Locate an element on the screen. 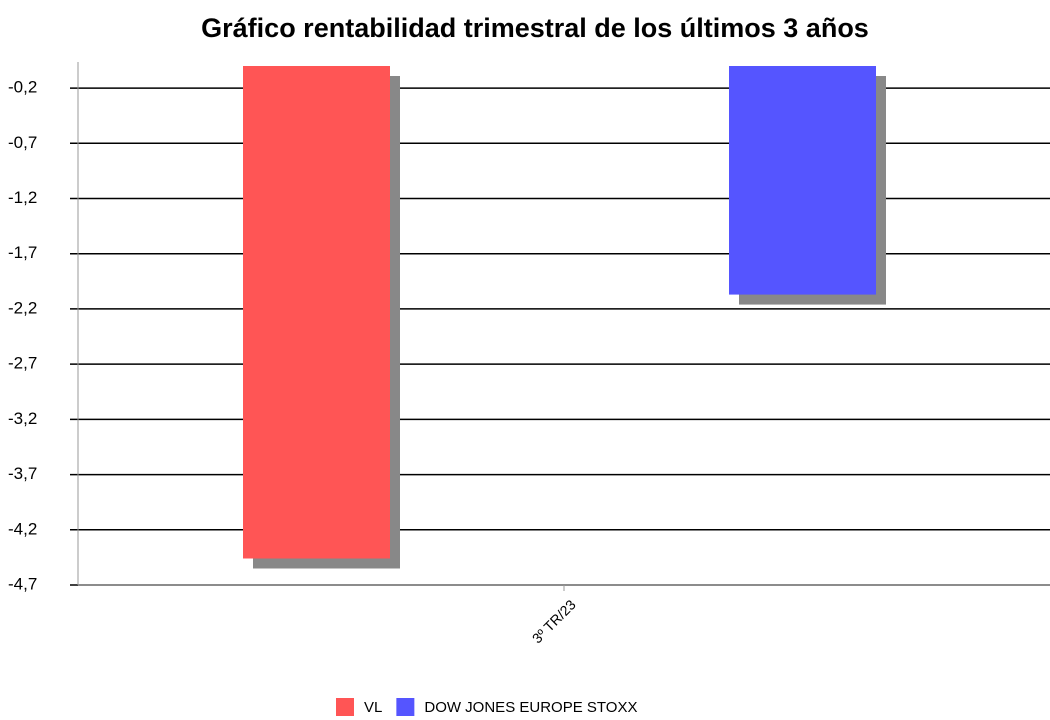  y-tick-label: -3,7 is located at coordinates (22, 473).